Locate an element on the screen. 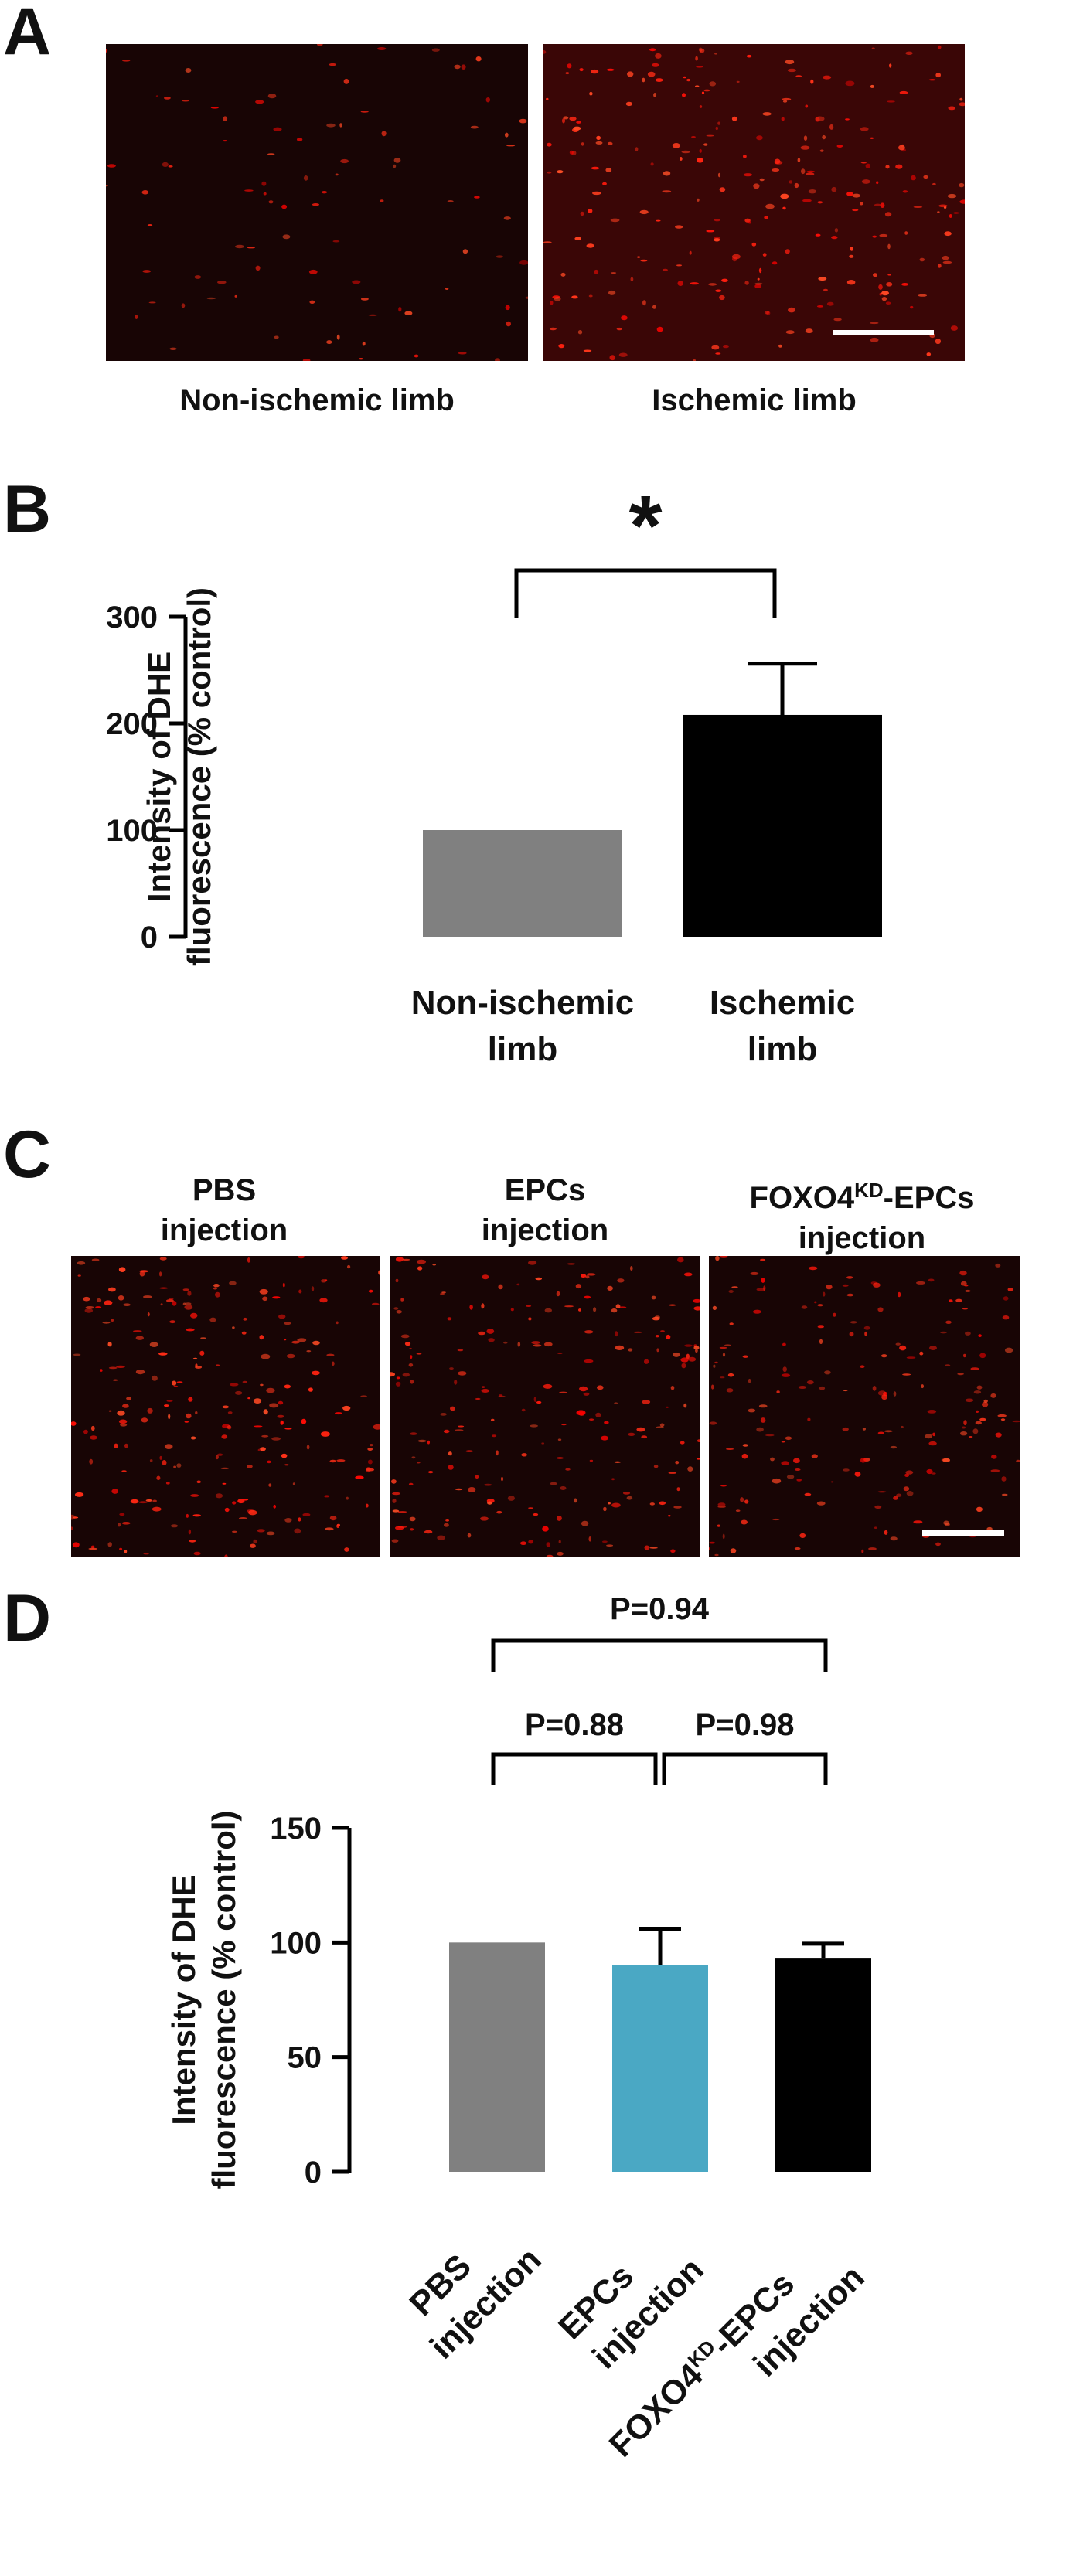 The height and width of the screenshot is (2576, 1090). comparison-bracket is located at coordinates (659, 1655).